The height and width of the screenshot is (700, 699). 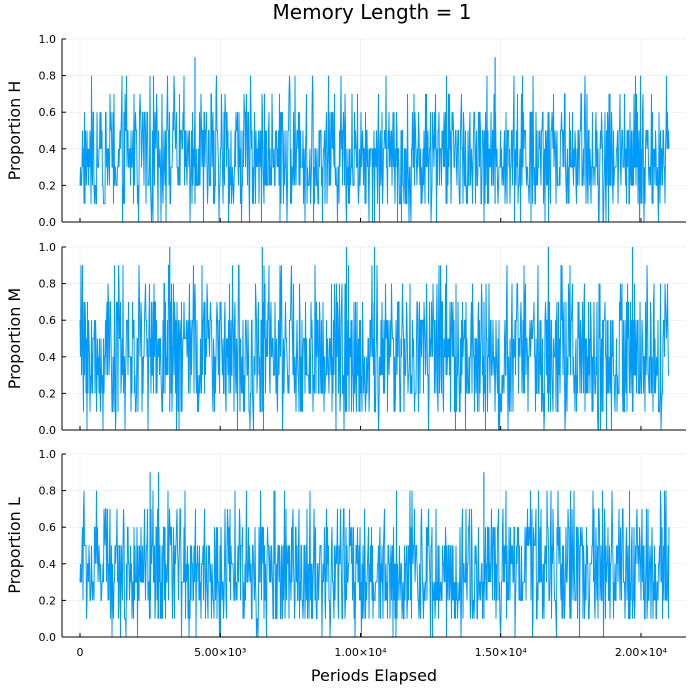 I want to click on x-tick-label: 0, so click(x=80, y=652).